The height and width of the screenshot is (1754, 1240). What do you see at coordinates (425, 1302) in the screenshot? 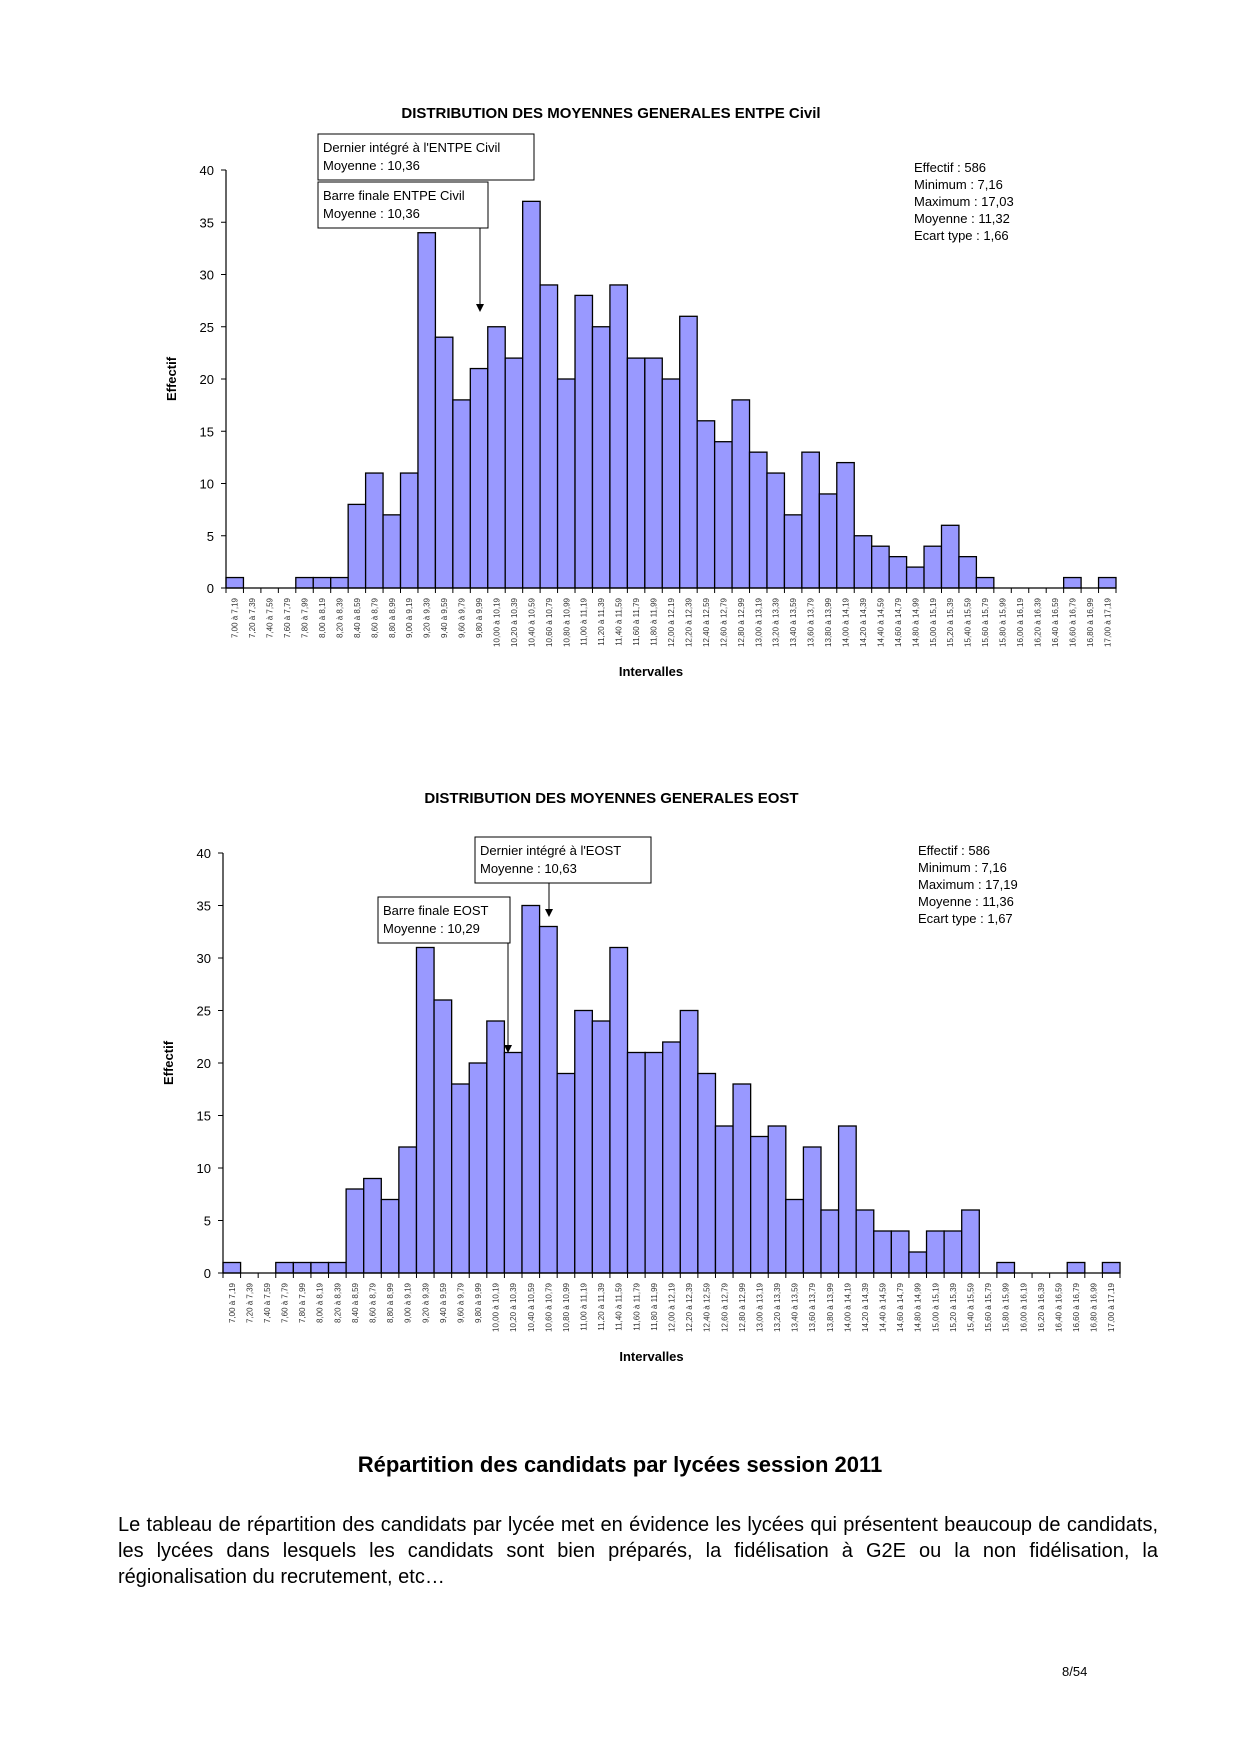
I see `x-tick-label: 9,20 à 9,39` at bounding box center [425, 1302].